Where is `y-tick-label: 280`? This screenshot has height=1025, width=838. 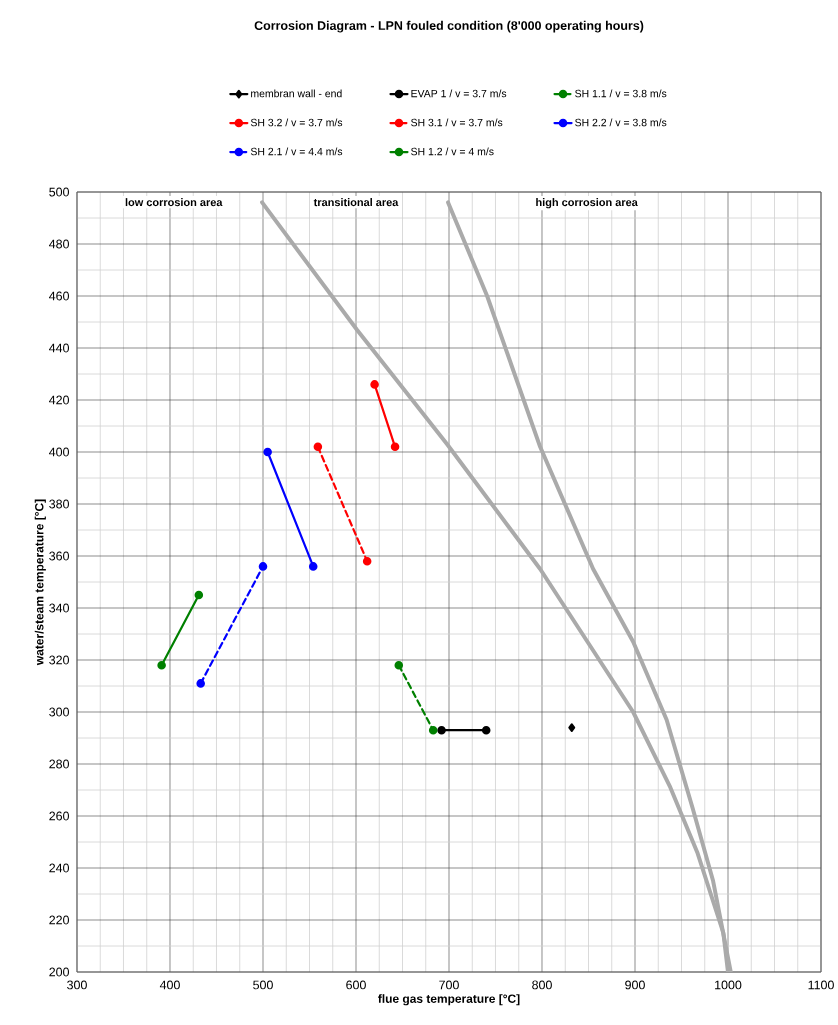
y-tick-label: 280 is located at coordinates (59, 764).